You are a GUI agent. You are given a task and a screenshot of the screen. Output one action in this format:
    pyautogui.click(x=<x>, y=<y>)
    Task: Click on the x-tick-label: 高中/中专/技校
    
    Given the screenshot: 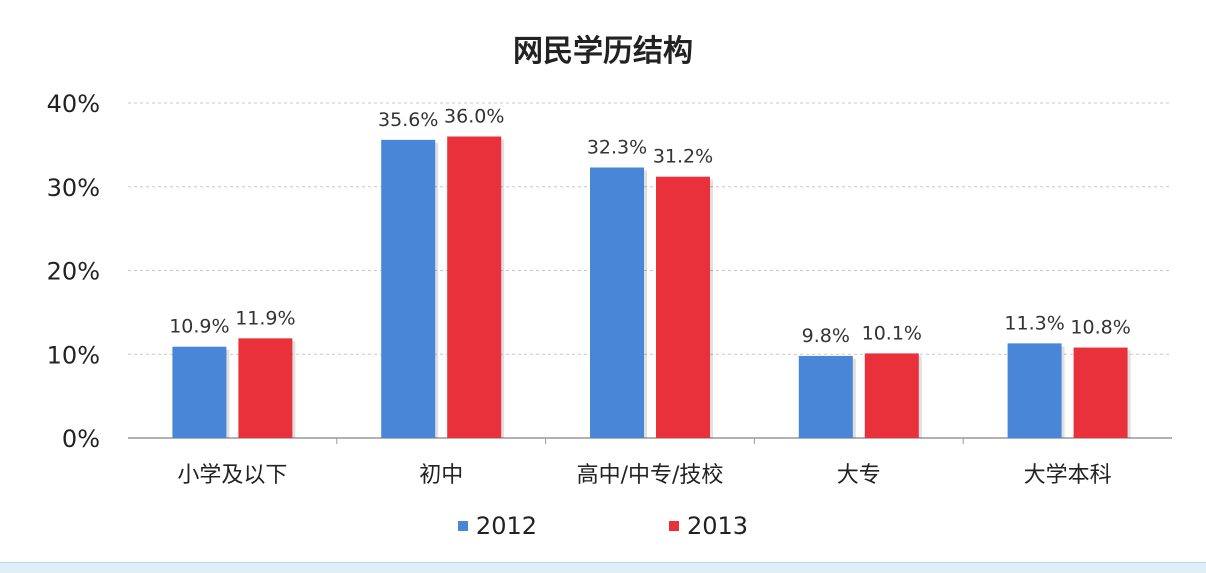 What is the action you would take?
    pyautogui.click(x=650, y=475)
    